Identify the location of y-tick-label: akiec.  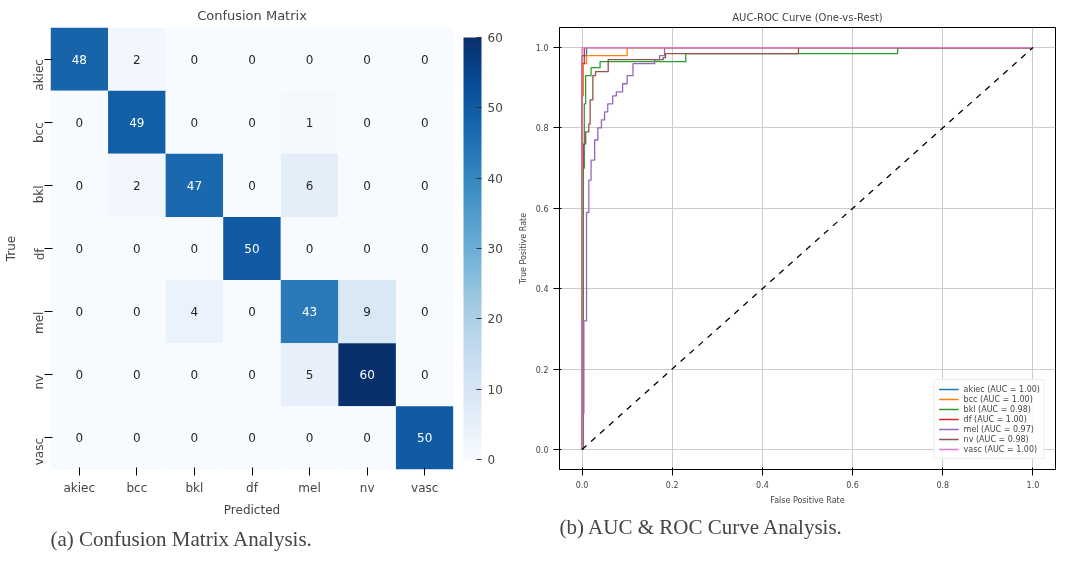
(39, 75).